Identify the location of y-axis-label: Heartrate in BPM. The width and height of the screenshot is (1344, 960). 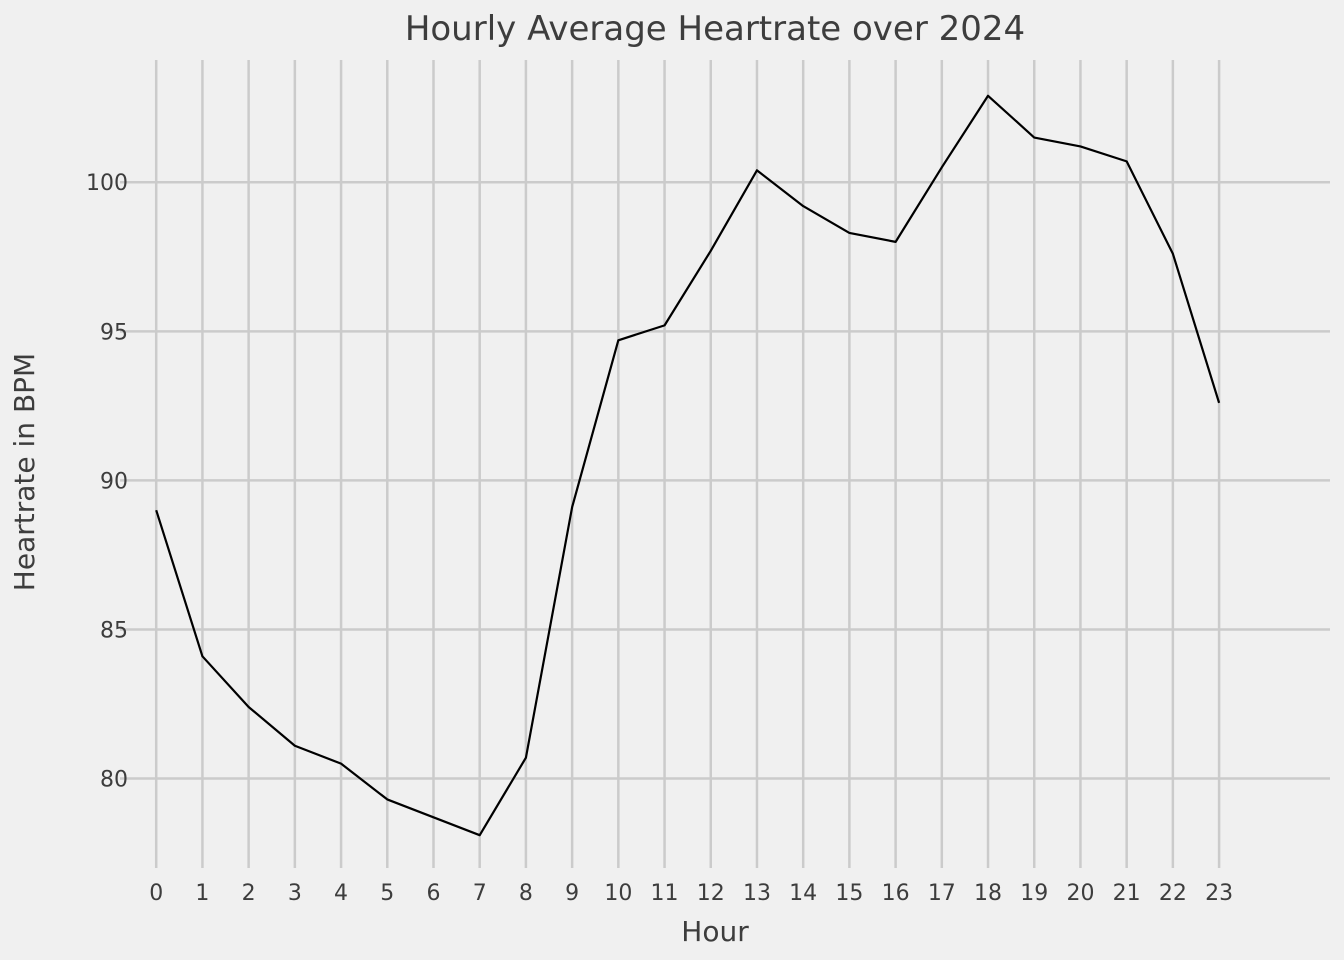
(24, 472).